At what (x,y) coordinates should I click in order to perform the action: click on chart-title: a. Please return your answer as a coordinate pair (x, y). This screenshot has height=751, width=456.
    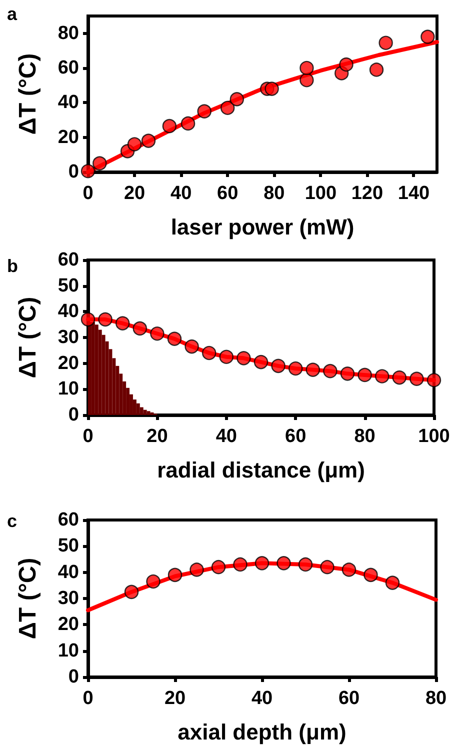
    Looking at the image, I should click on (12, 14).